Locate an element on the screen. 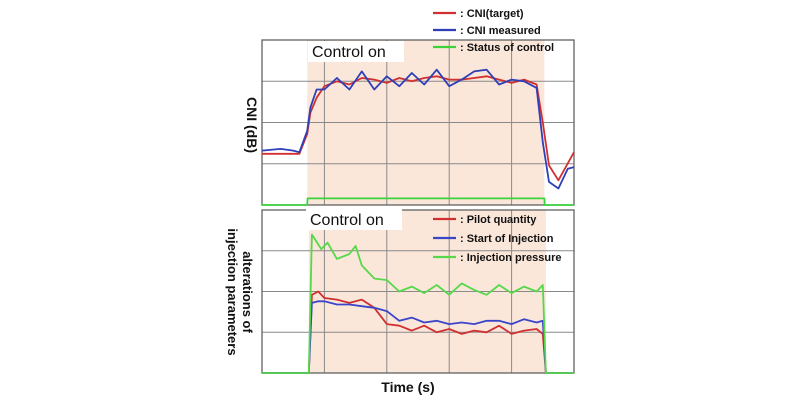  top-ylabel: CNI (dB) is located at coordinates (252, 125).